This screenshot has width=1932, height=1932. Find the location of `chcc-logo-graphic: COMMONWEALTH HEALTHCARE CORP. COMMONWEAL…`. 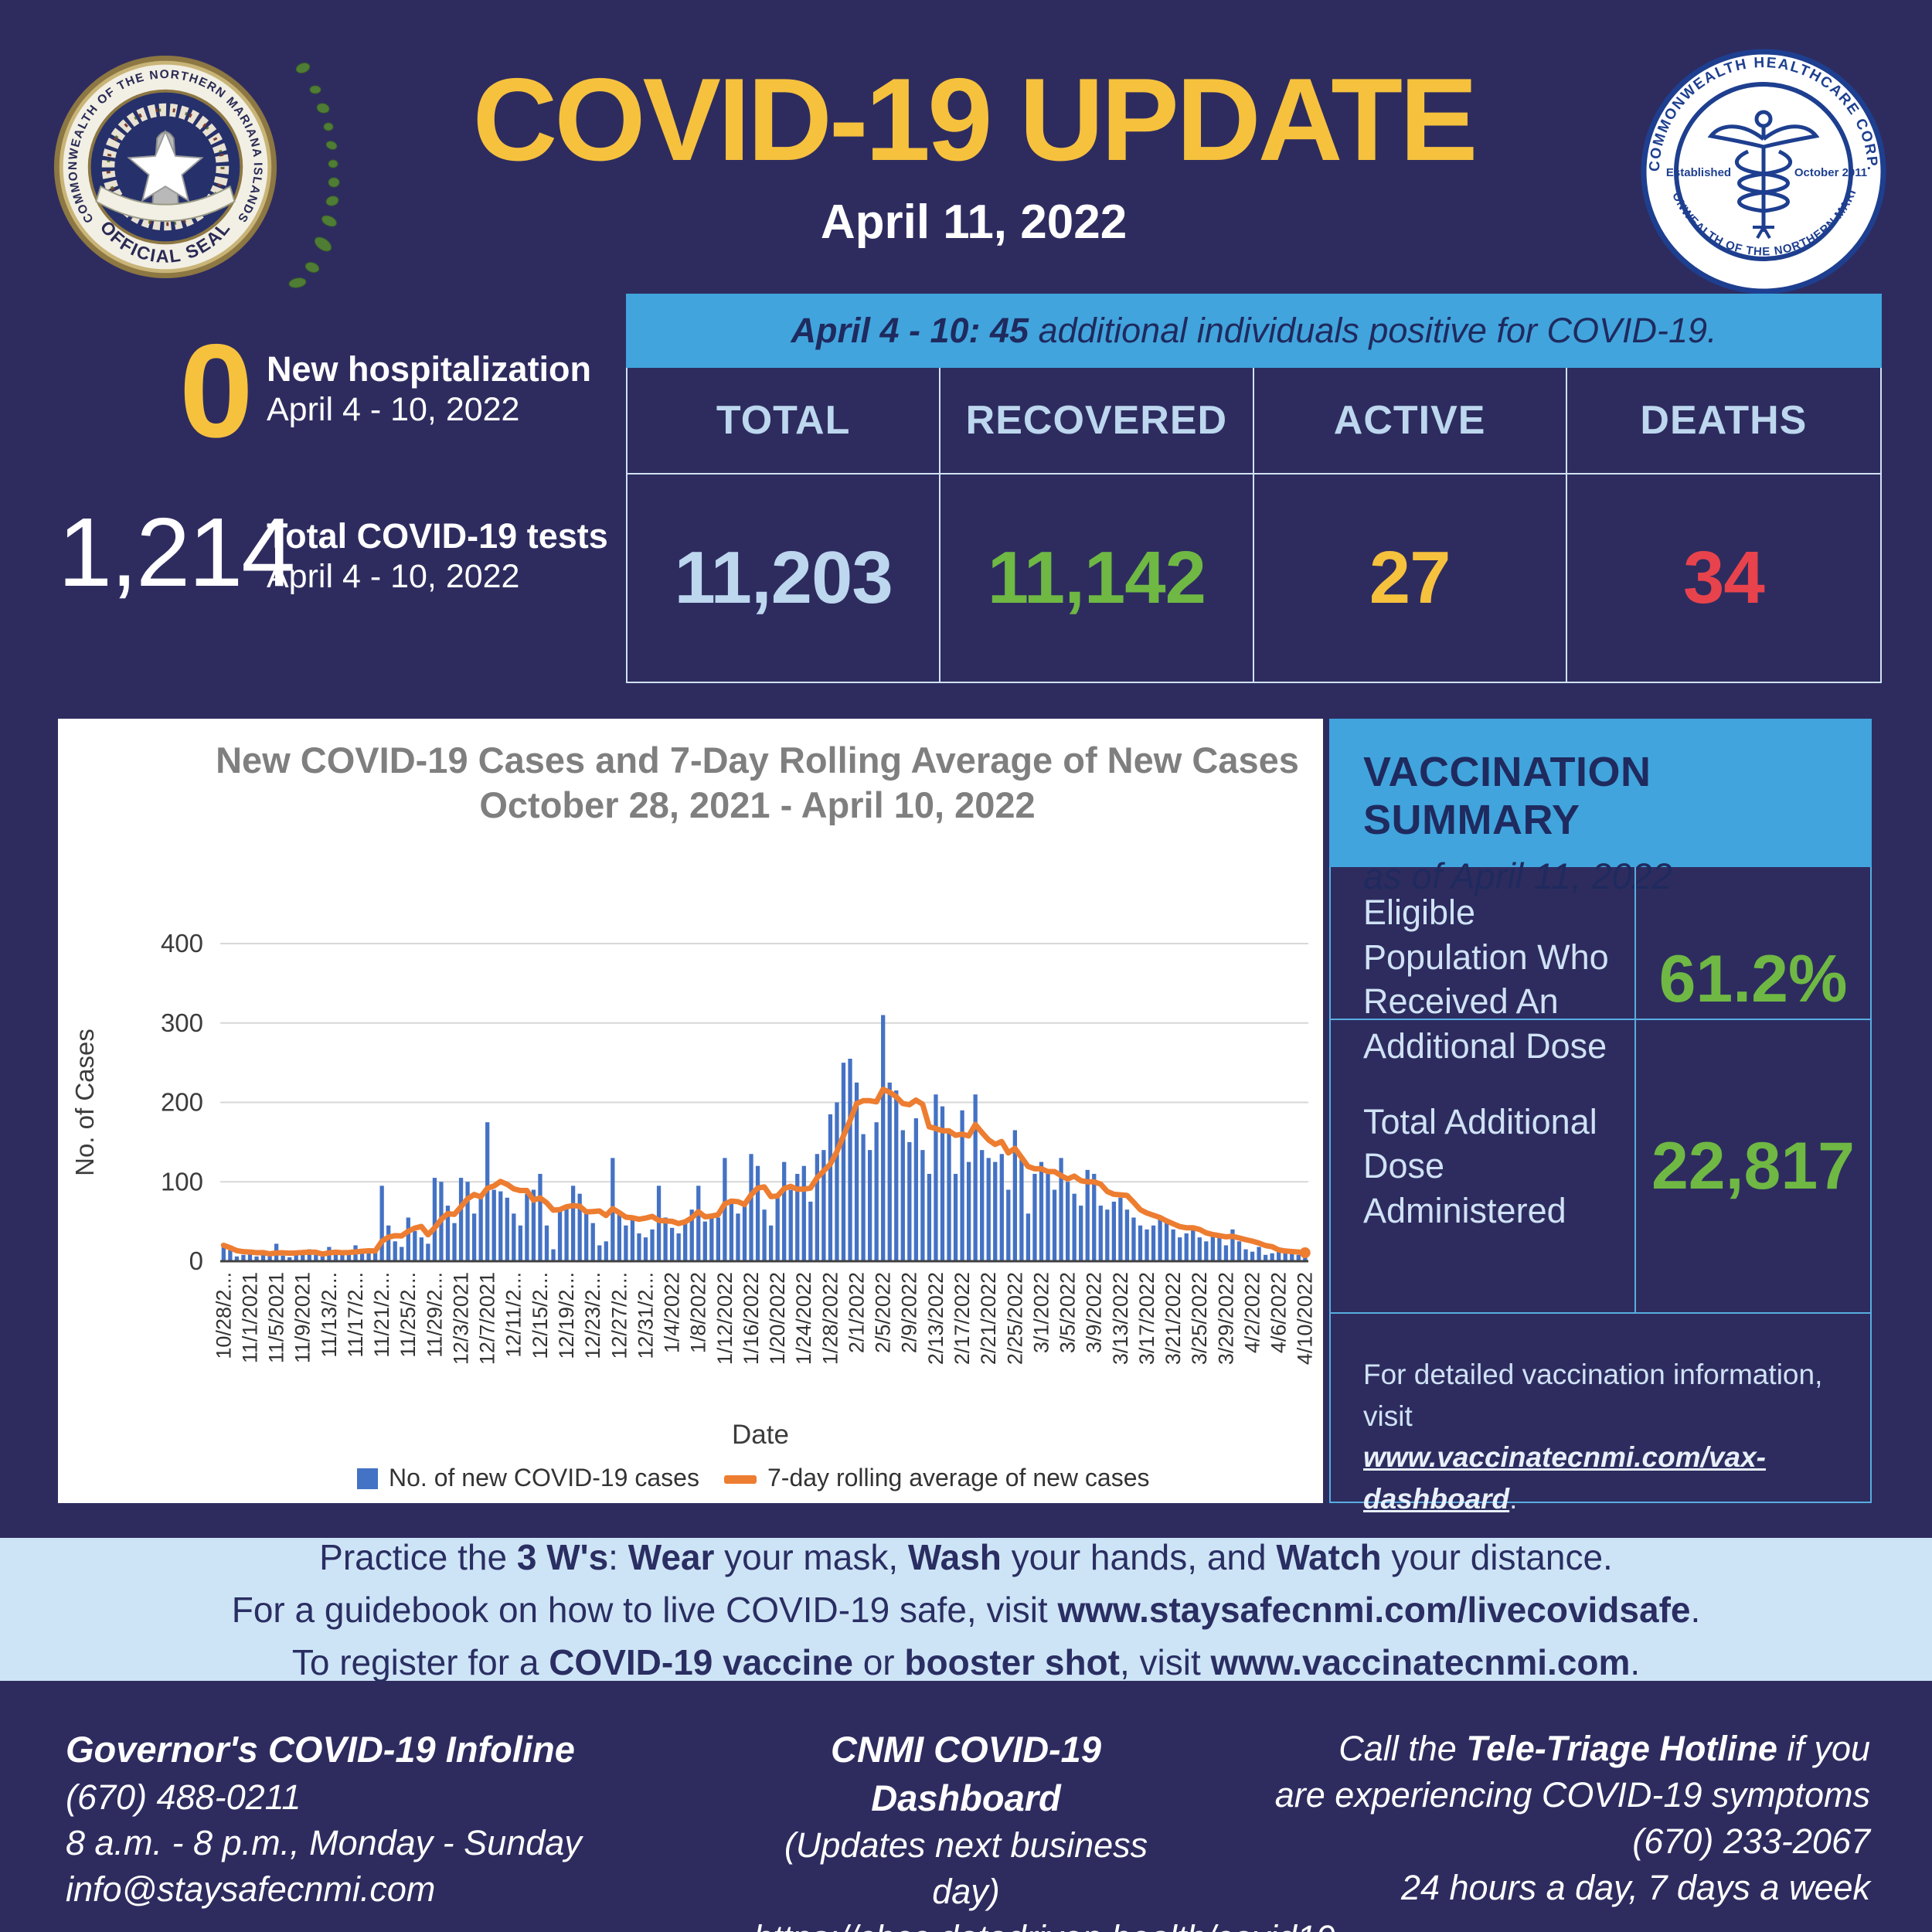

chcc-logo-graphic: COMMONWEALTH HEALTHCARE CORP. COMMONWEAL… is located at coordinates (1760, 166).